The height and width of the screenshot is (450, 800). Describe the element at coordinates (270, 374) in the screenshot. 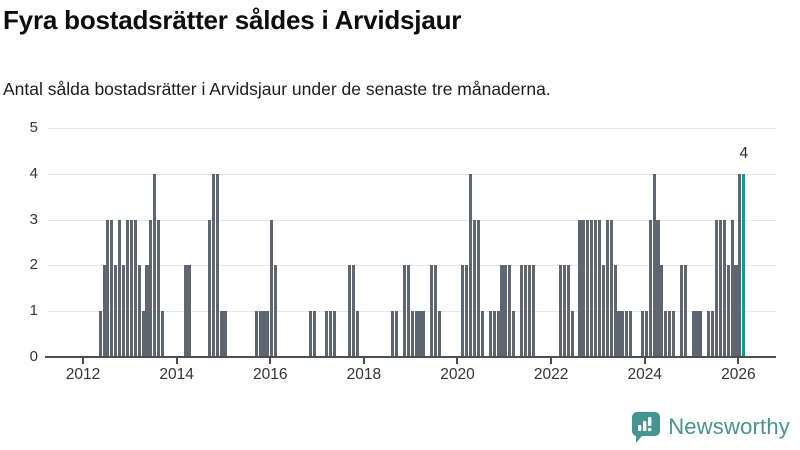

I see `x-axis-tick-label: 2016` at that location.